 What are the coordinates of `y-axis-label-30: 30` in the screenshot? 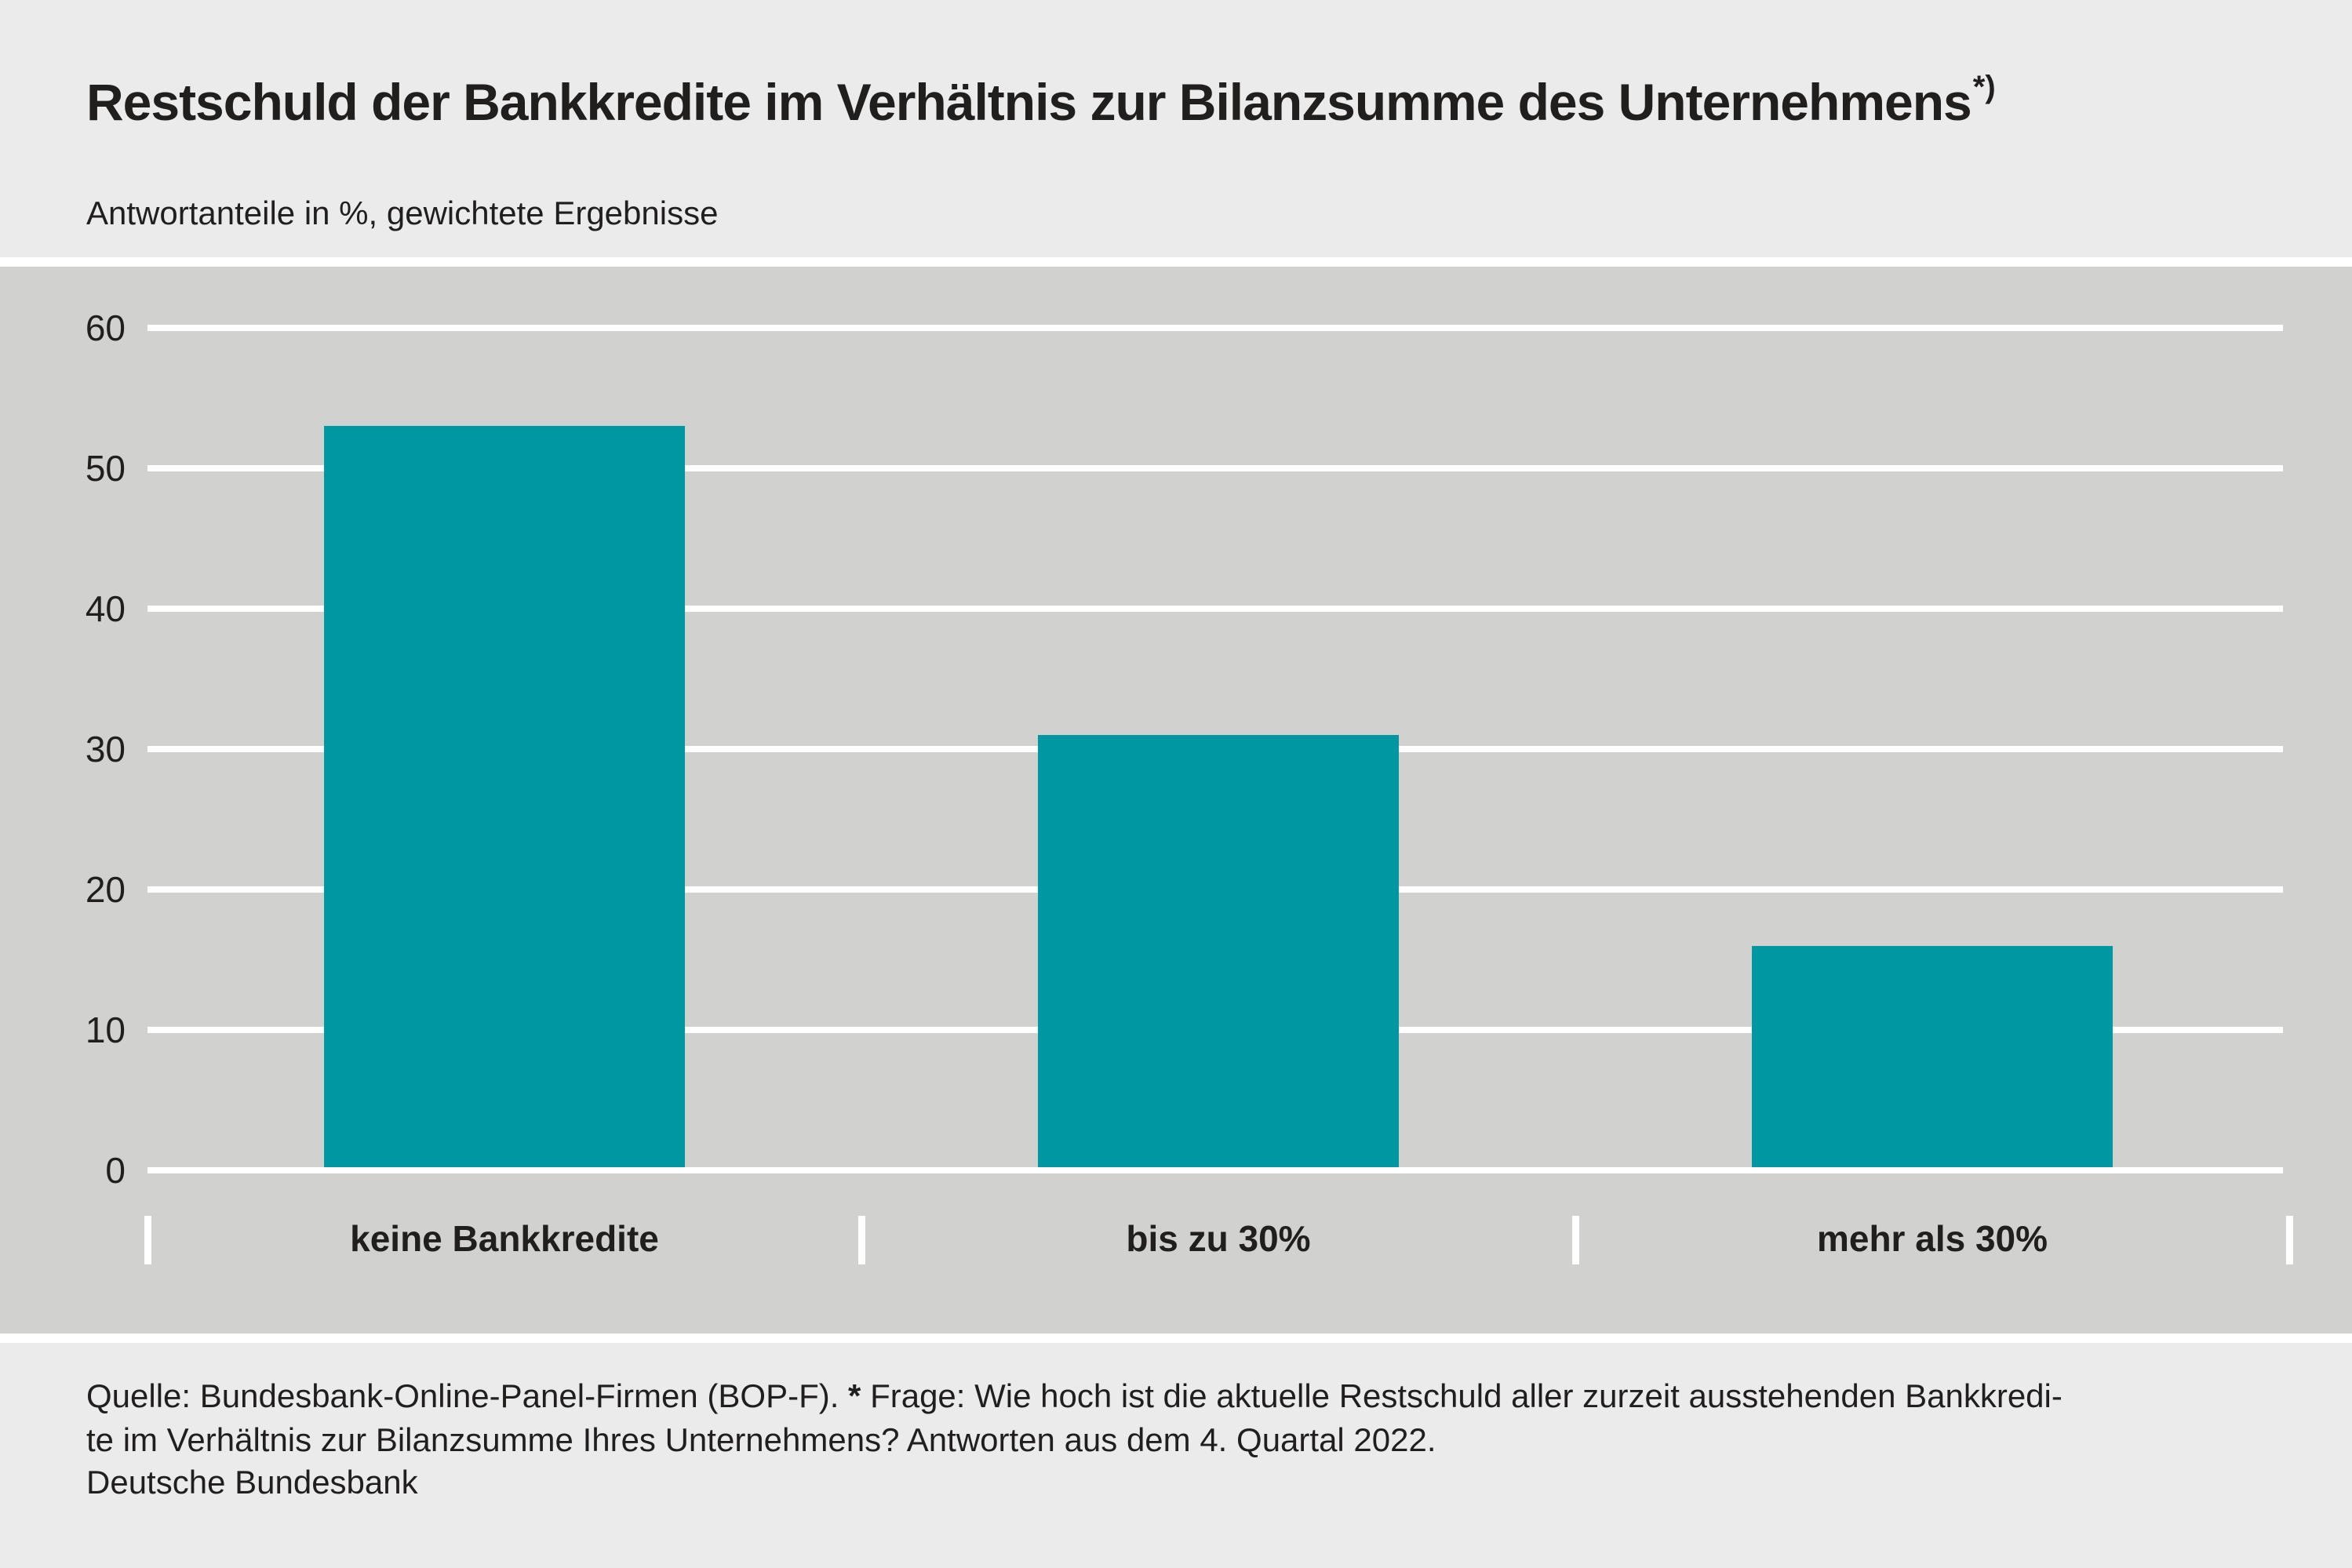 It's located at (105, 749).